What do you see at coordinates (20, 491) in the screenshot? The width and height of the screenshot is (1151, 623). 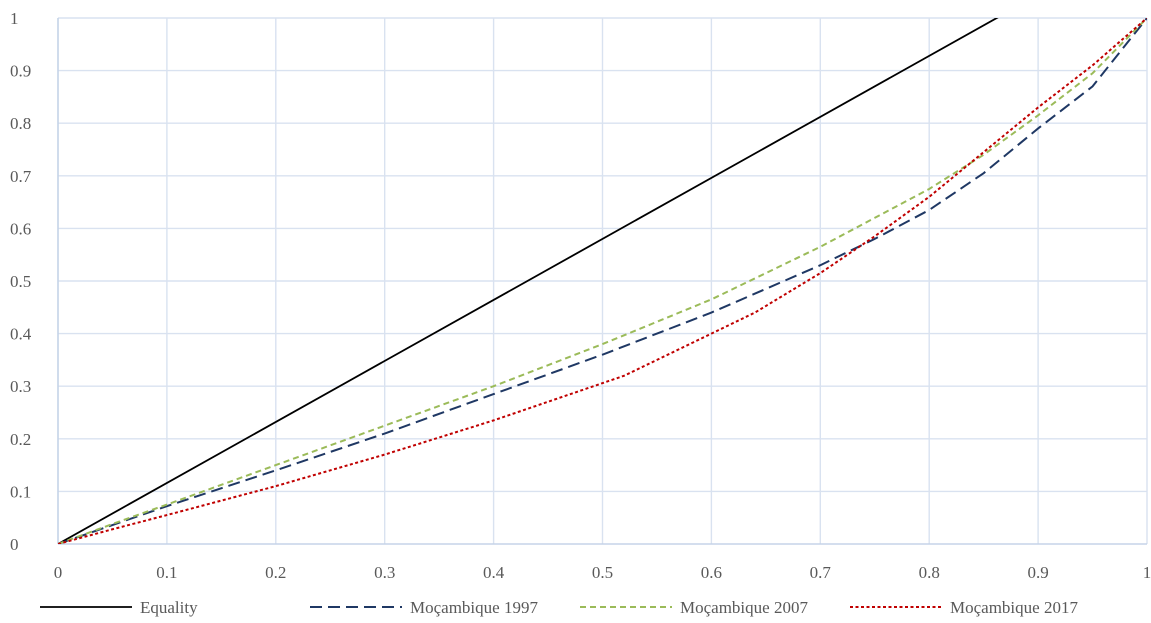 I see `y-tick-label: 0.1` at bounding box center [20, 491].